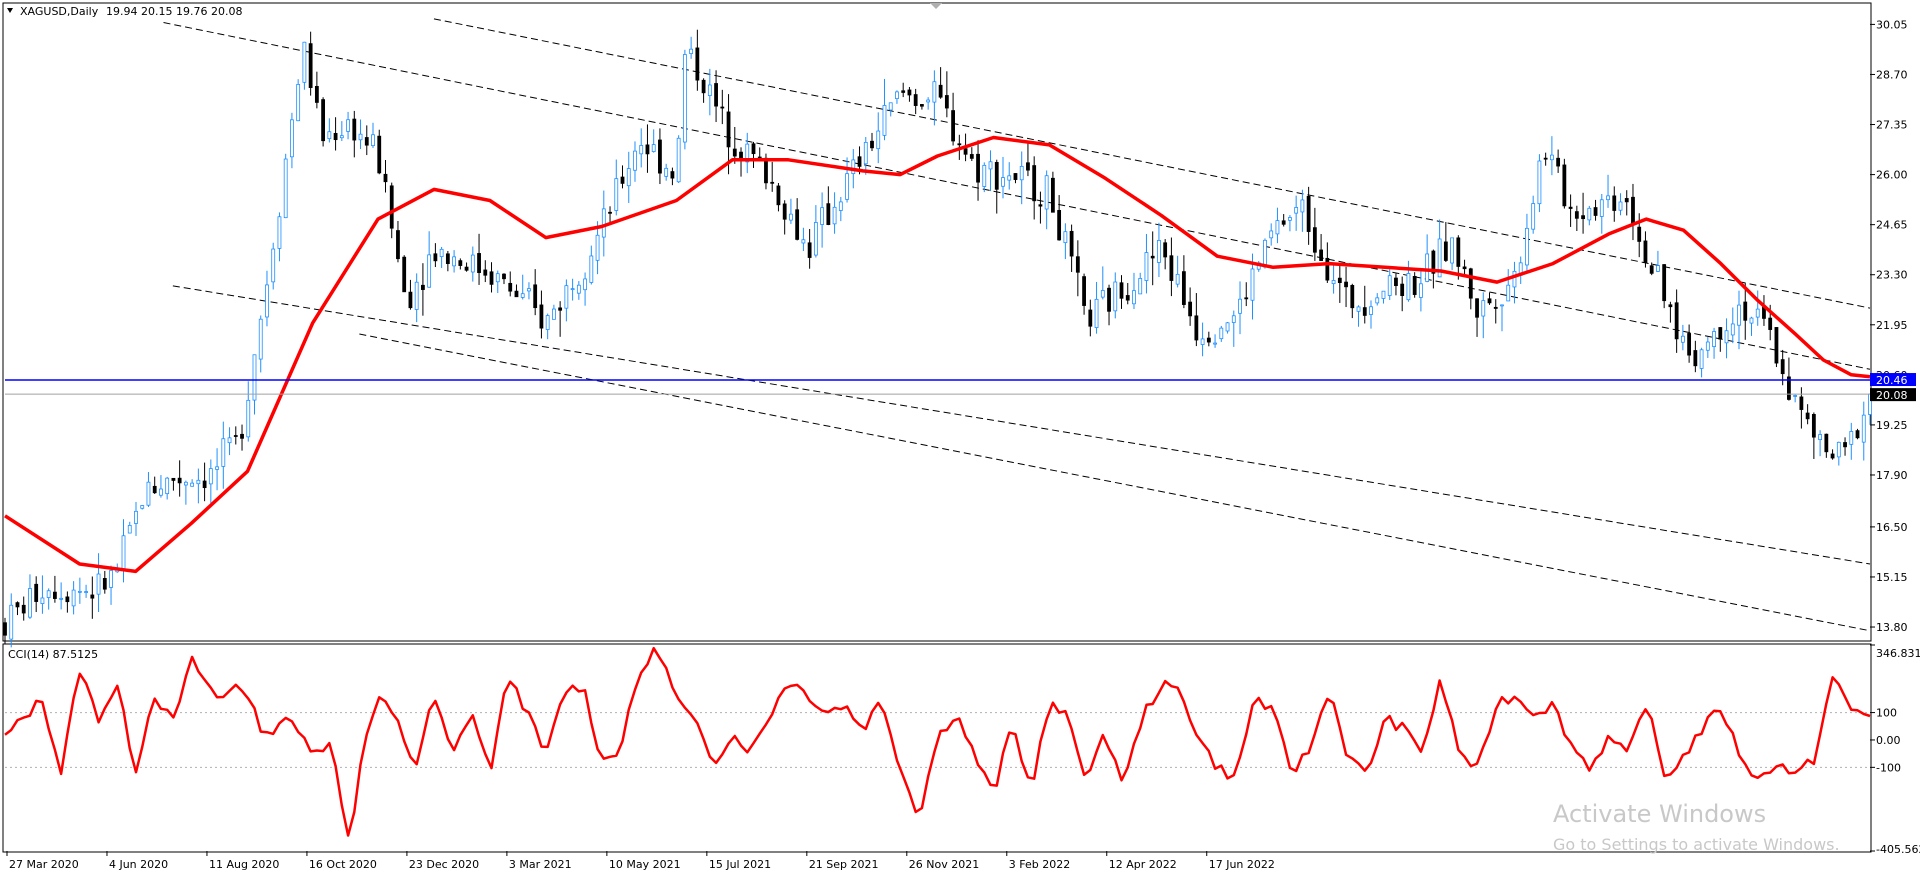 This screenshot has height=881, width=1920. I want to click on price-lines: 20.46 20.08, so click(960, 387).